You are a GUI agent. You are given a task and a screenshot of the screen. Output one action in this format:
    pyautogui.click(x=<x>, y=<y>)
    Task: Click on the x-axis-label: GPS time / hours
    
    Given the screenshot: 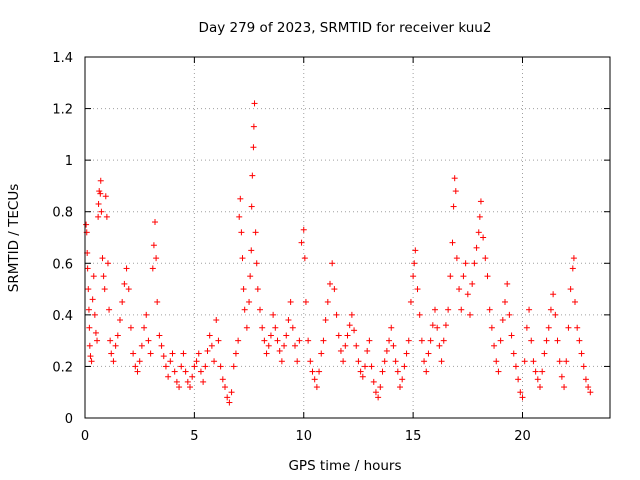 What is the action you would take?
    pyautogui.click(x=344, y=466)
    